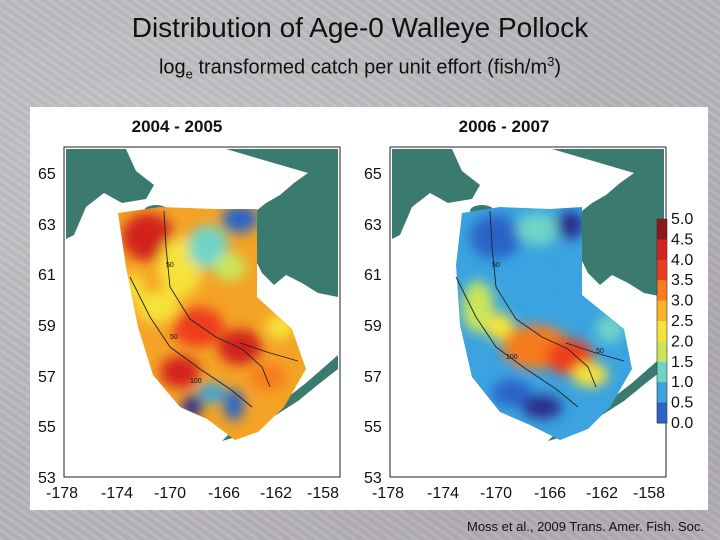 This screenshot has width=720, height=540. What do you see at coordinates (323, 493) in the screenshot?
I see `left-lon-tick: -158` at bounding box center [323, 493].